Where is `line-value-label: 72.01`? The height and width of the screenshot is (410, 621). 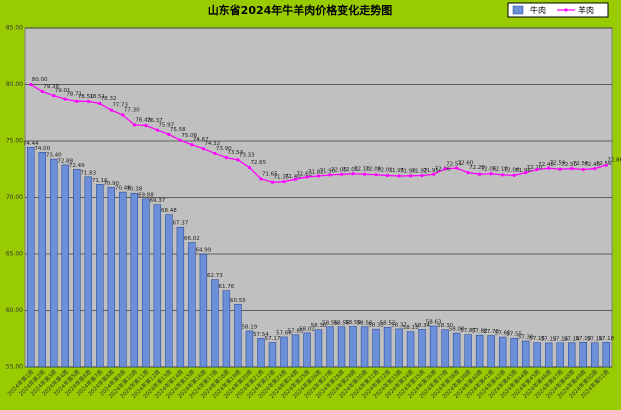
line-value-label: 72.01 is located at coordinates (385, 170).